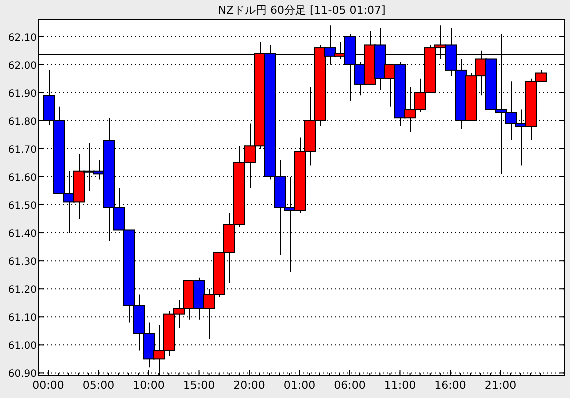  I want to click on x-tick-label: 10:00, so click(149, 385).